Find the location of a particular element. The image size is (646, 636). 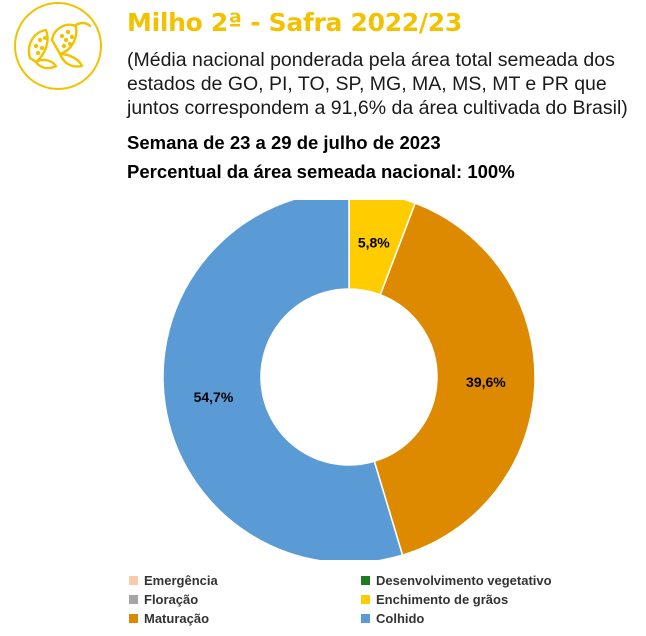

legend-item: Enchimento de grãos is located at coordinates (434, 599).